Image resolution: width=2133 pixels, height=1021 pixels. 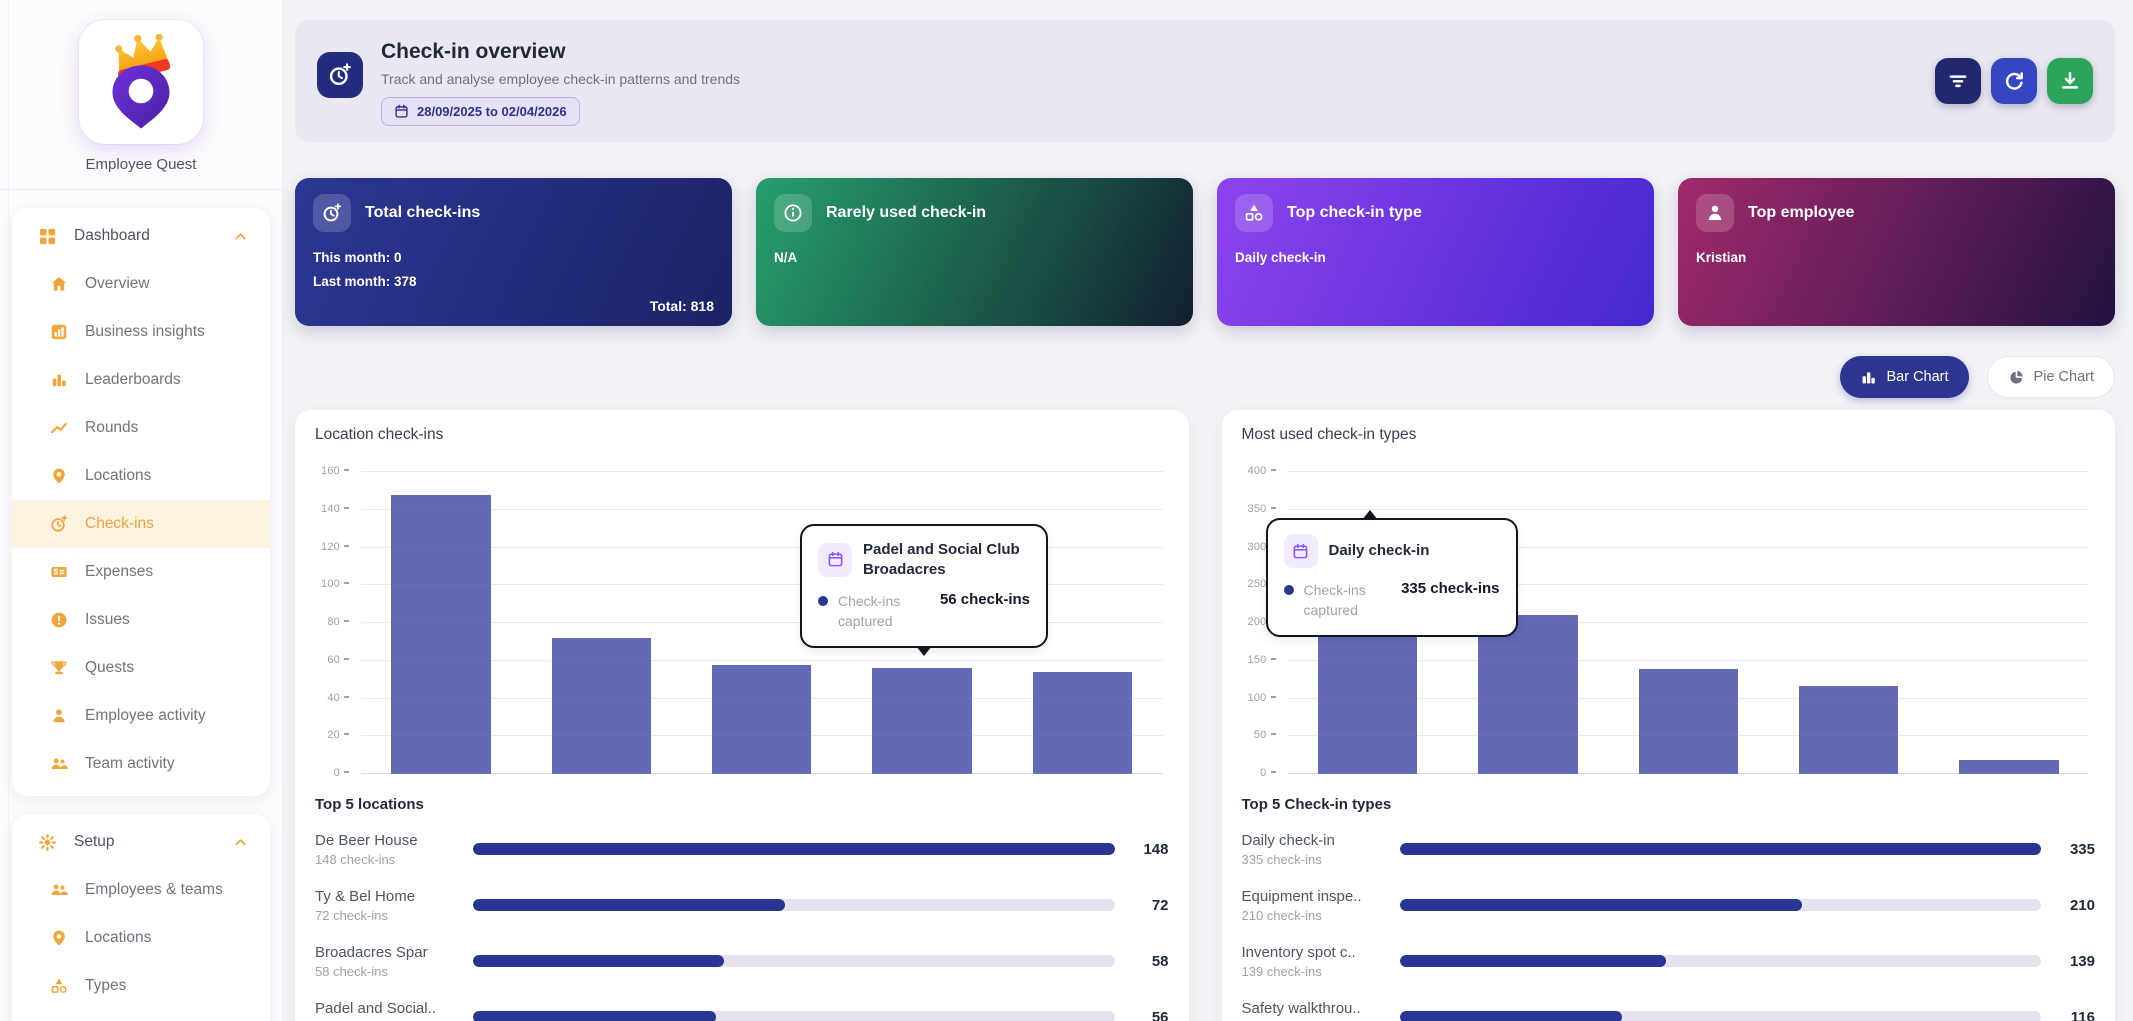 I want to click on y-axis-tick-label: 250, so click(x=1259, y=584).